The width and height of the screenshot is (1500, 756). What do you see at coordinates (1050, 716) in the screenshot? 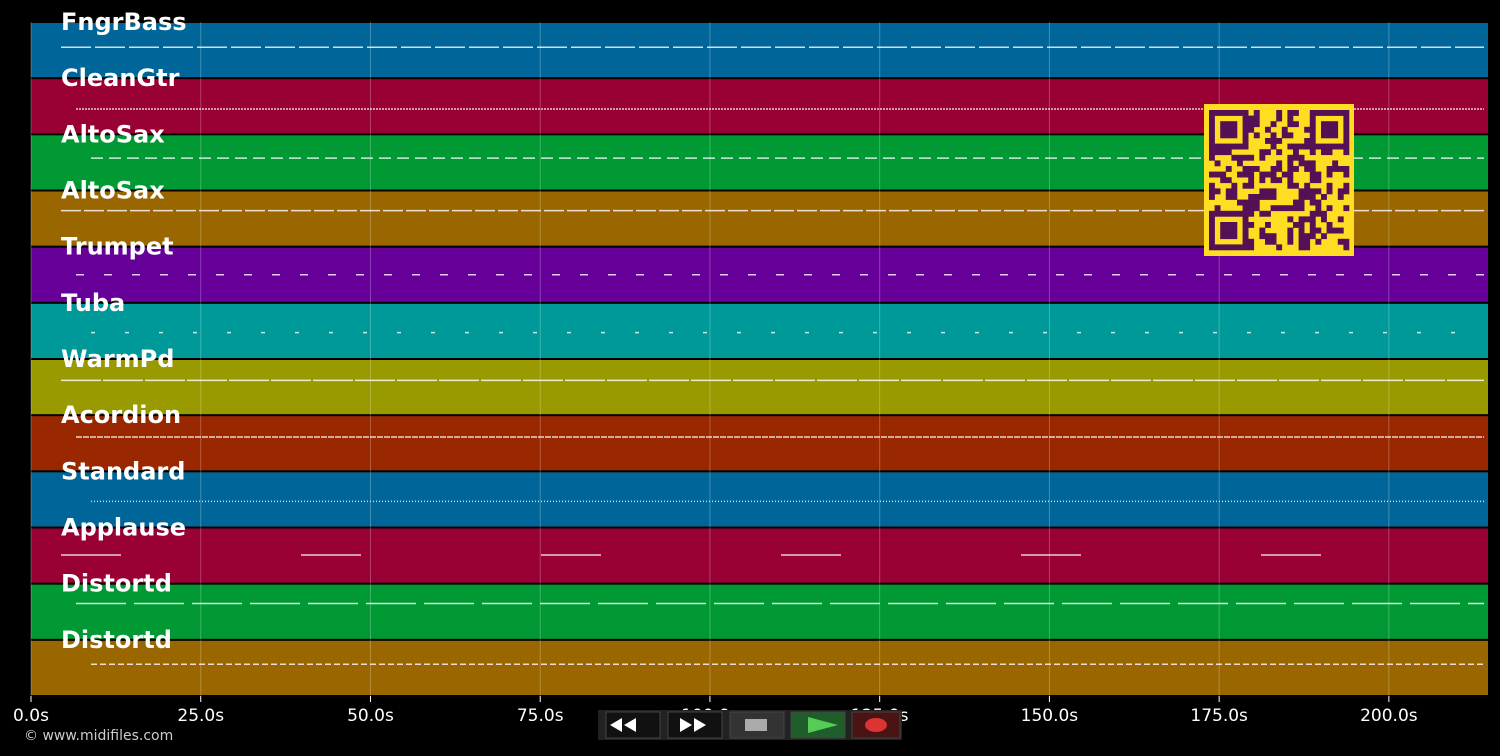
I see `x-tick-label: 150.0s` at bounding box center [1050, 716].